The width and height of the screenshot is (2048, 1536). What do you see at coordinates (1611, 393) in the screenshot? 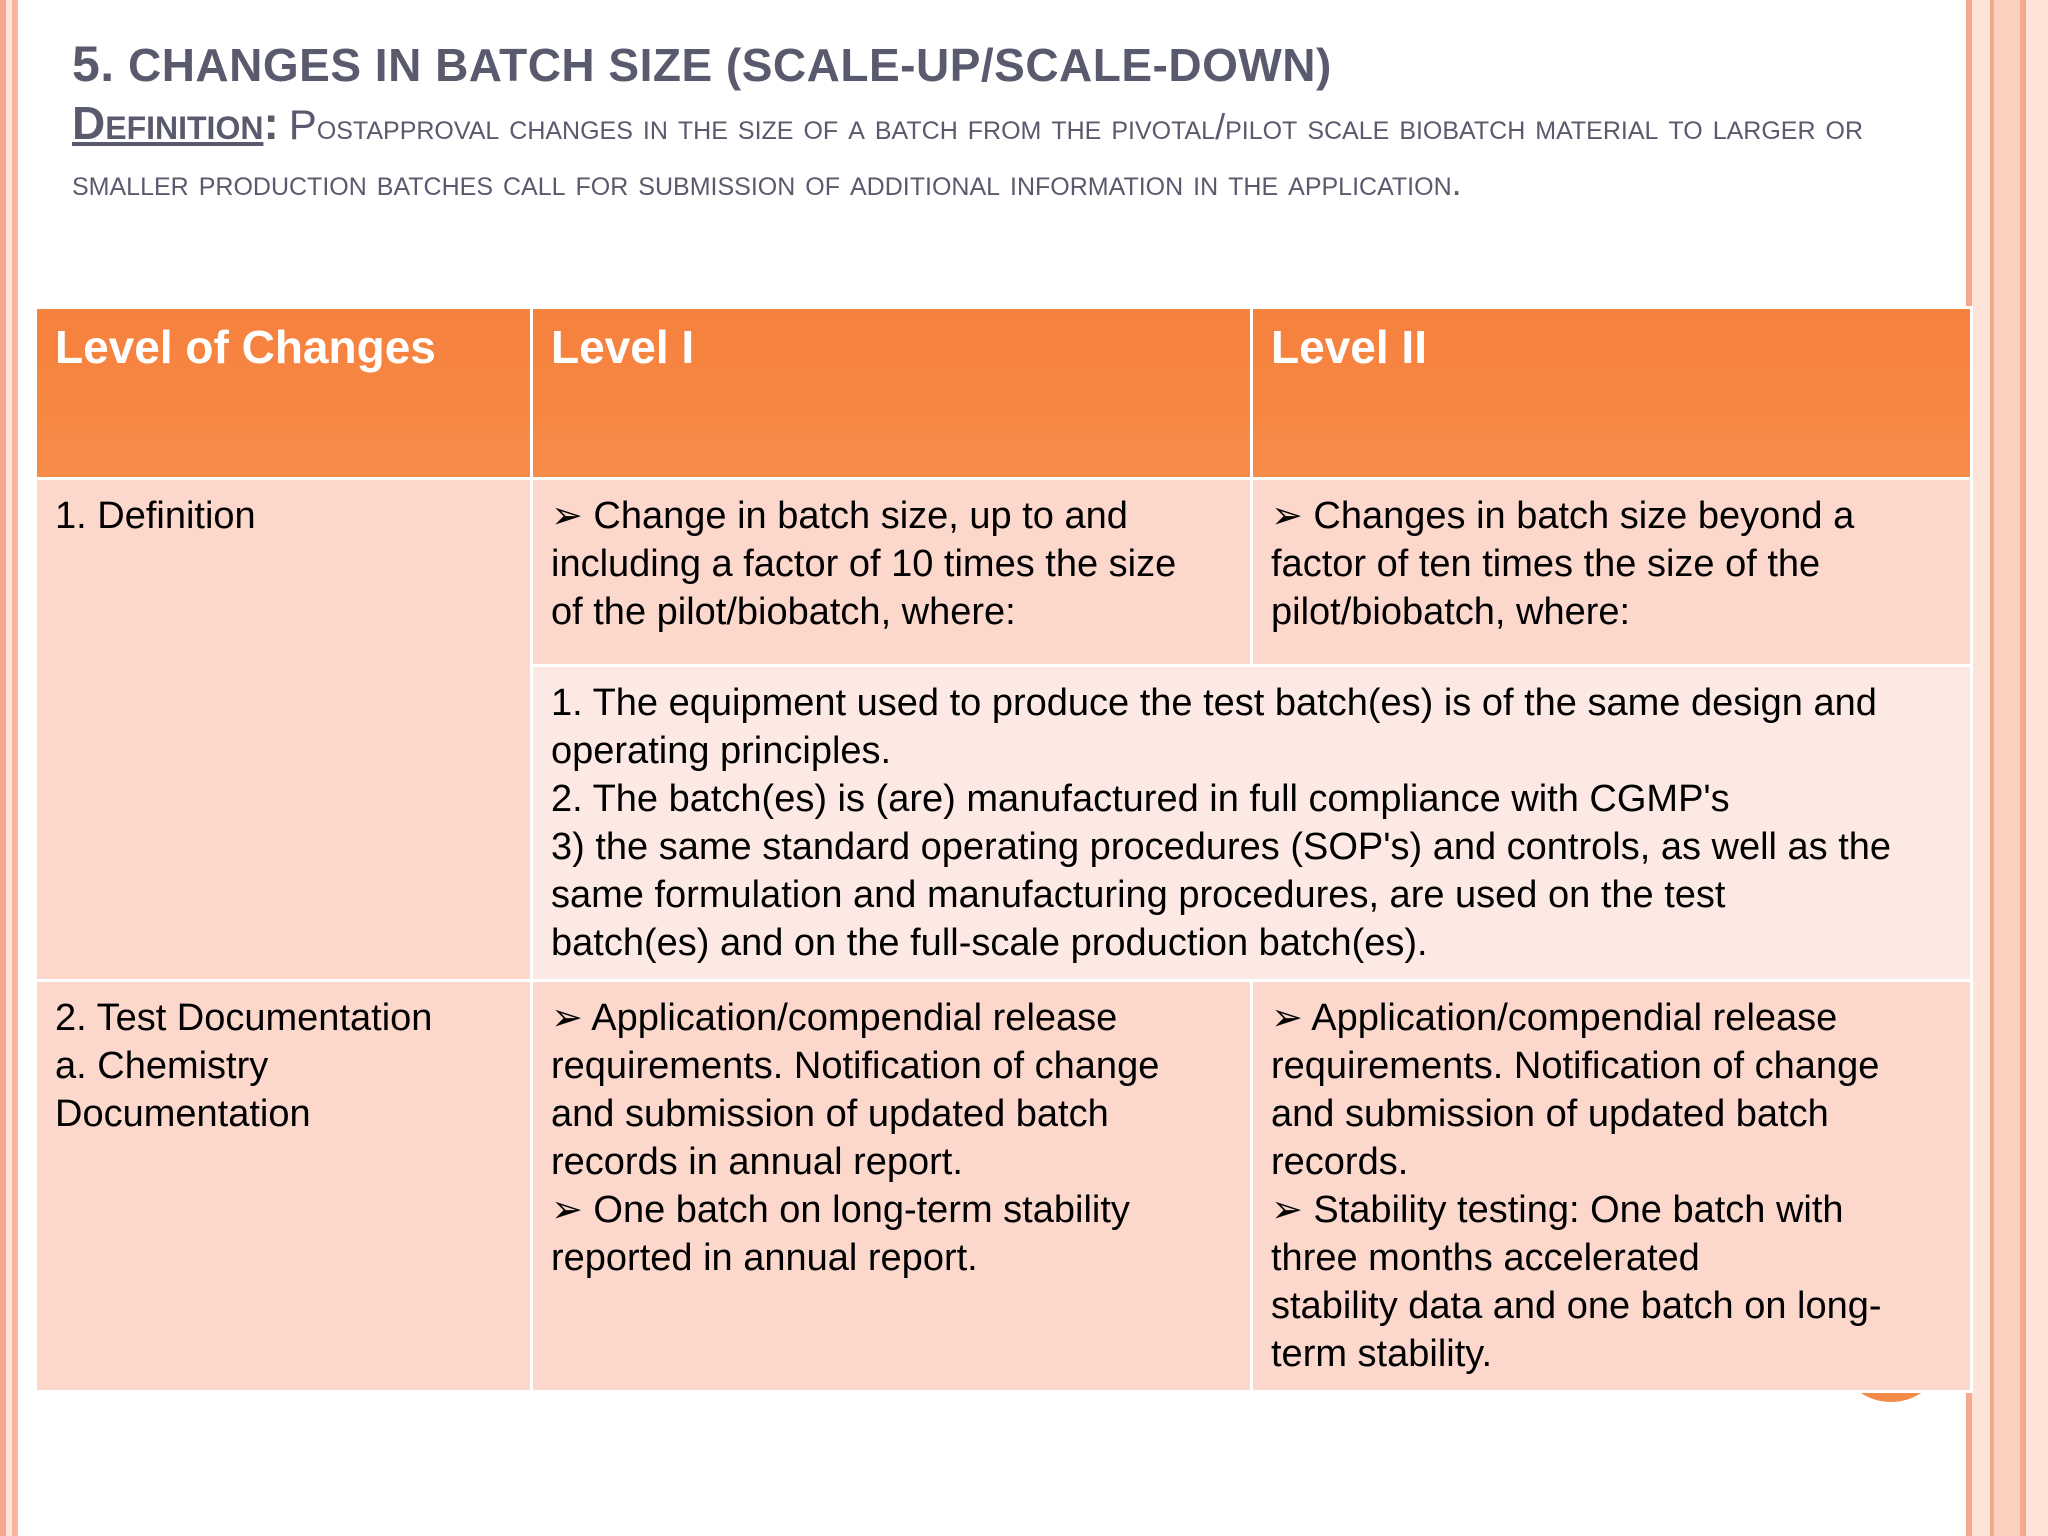
I see `header-level-2: Level II` at bounding box center [1611, 393].